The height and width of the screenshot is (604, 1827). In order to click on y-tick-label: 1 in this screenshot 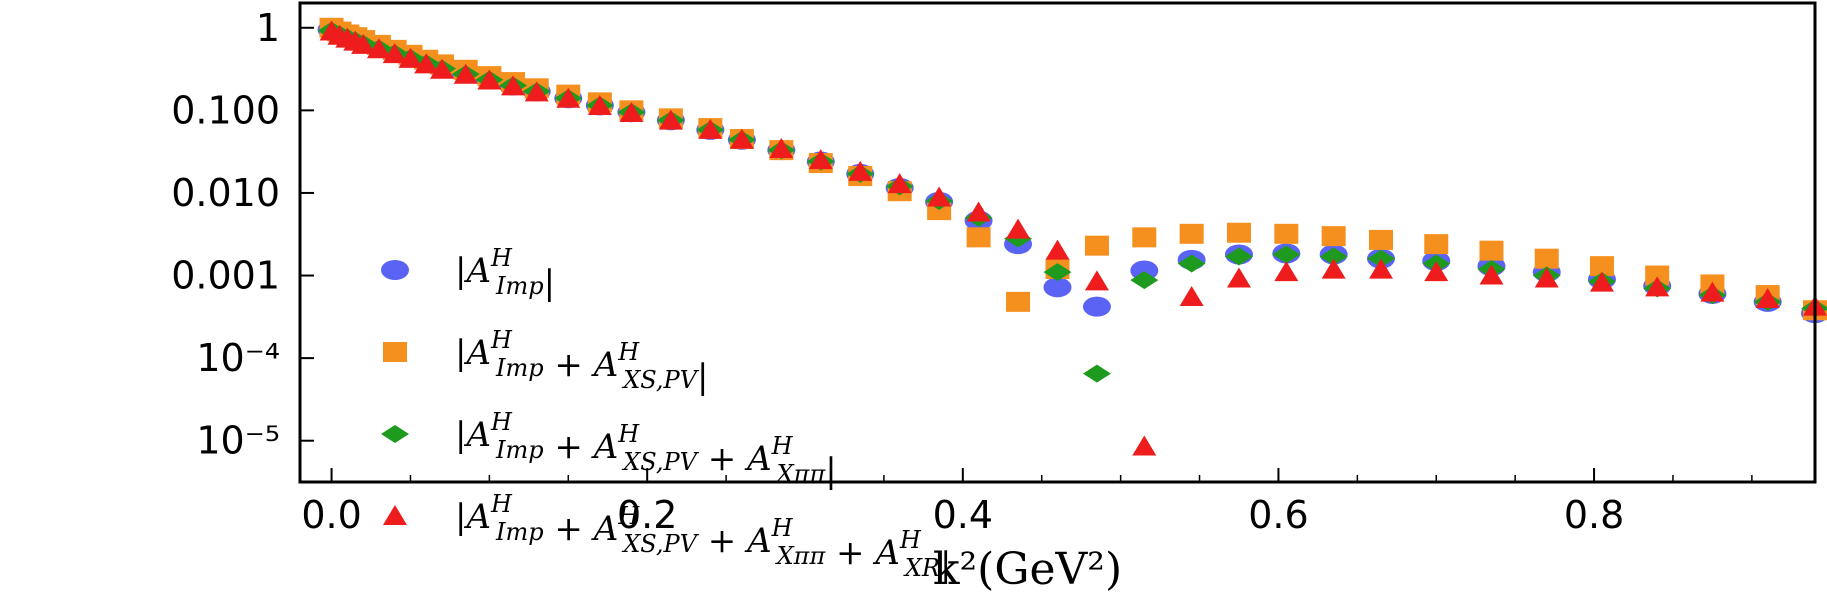, I will do `click(268, 28)`.